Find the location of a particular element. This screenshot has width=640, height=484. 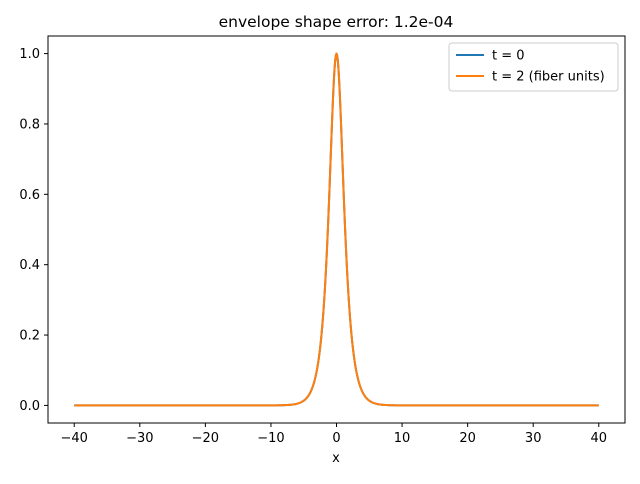

x-tick-label: 20 is located at coordinates (467, 438).